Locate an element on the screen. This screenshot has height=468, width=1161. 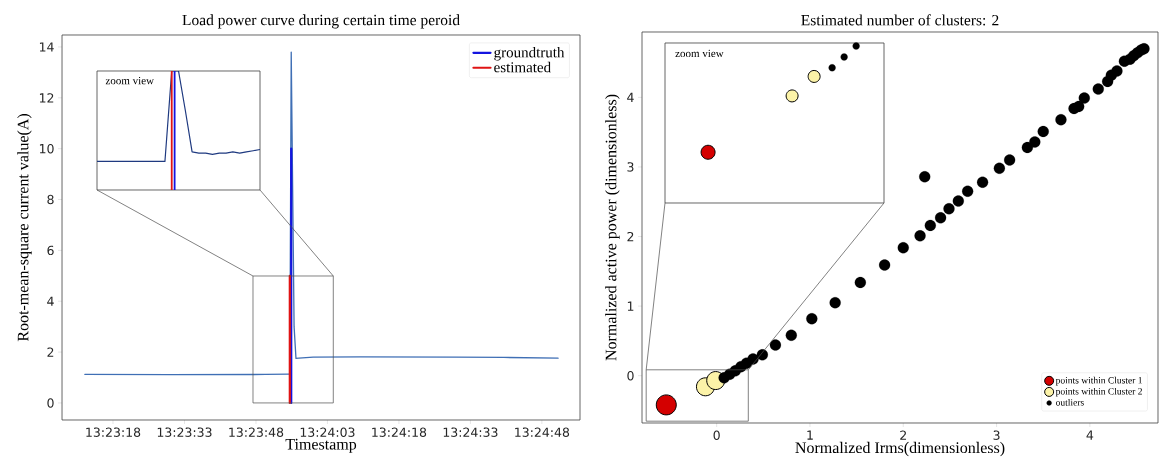
x-axis-title: Timestamp is located at coordinates (321, 445).